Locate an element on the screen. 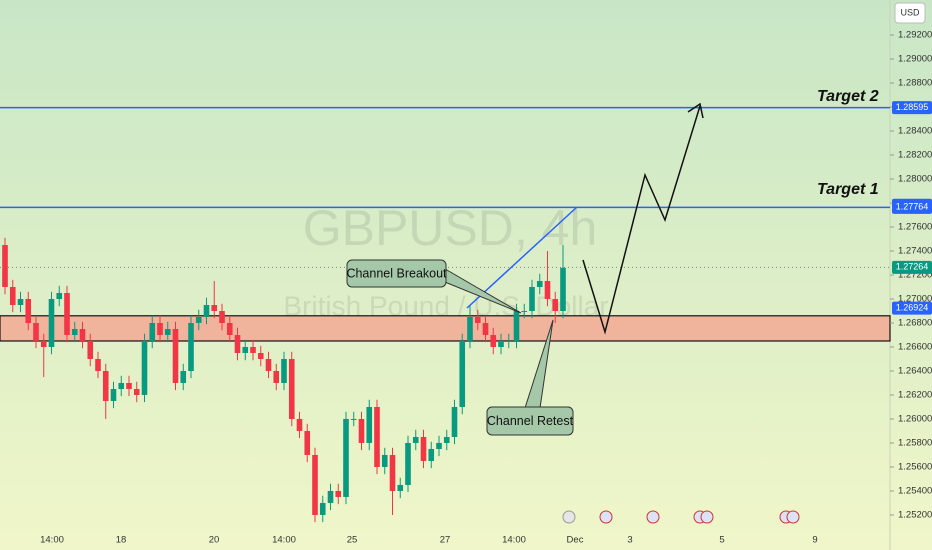 This screenshot has width=932, height=550. projection-path is located at coordinates (641, 220).